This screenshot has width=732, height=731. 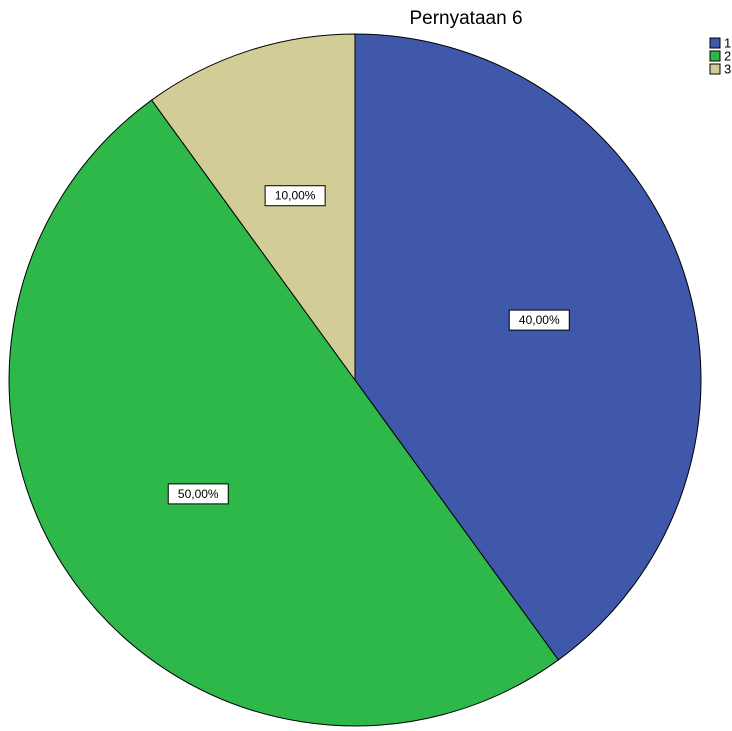 I want to click on data-label-text: 10,00%, so click(x=295, y=196).